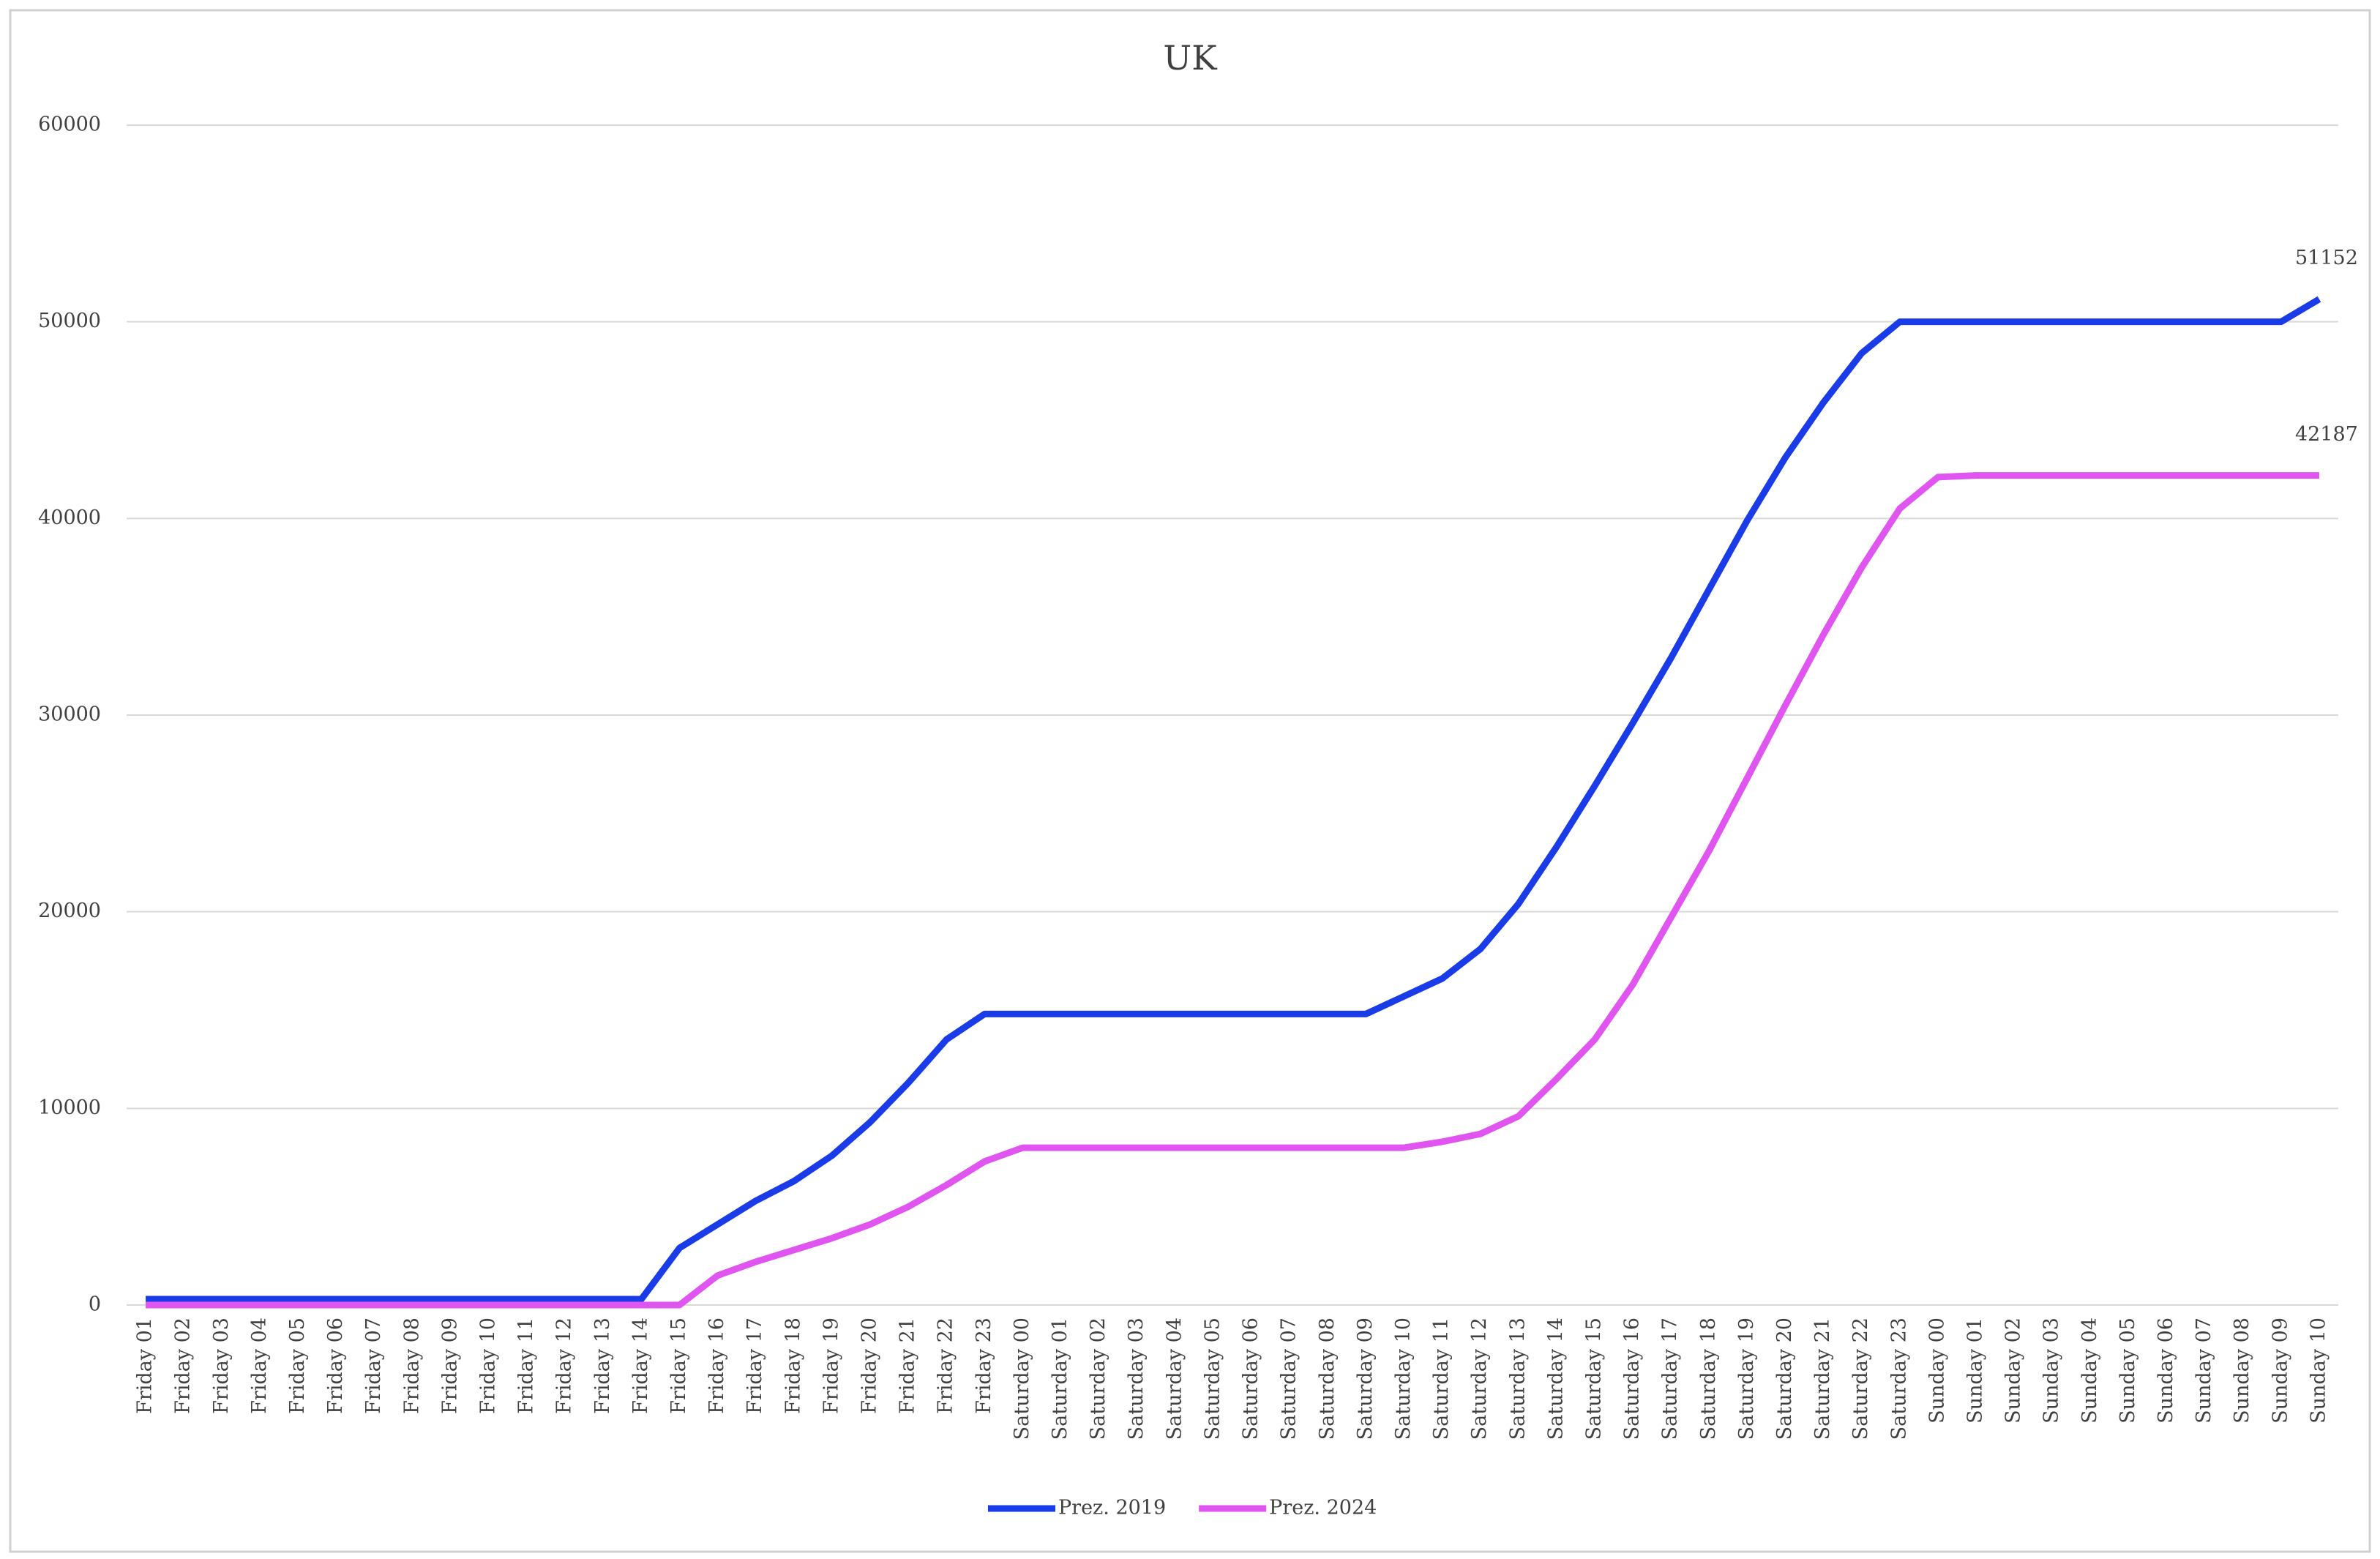 The width and height of the screenshot is (2380, 1559). I want to click on x-tick-label: Friday 03, so click(221, 1365).